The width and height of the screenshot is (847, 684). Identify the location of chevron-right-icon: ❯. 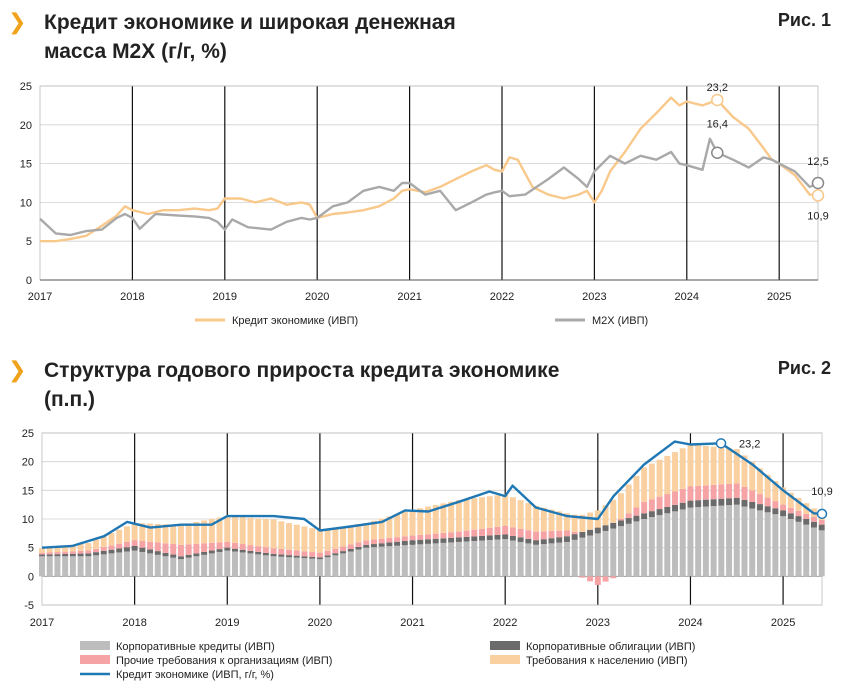
(17, 370).